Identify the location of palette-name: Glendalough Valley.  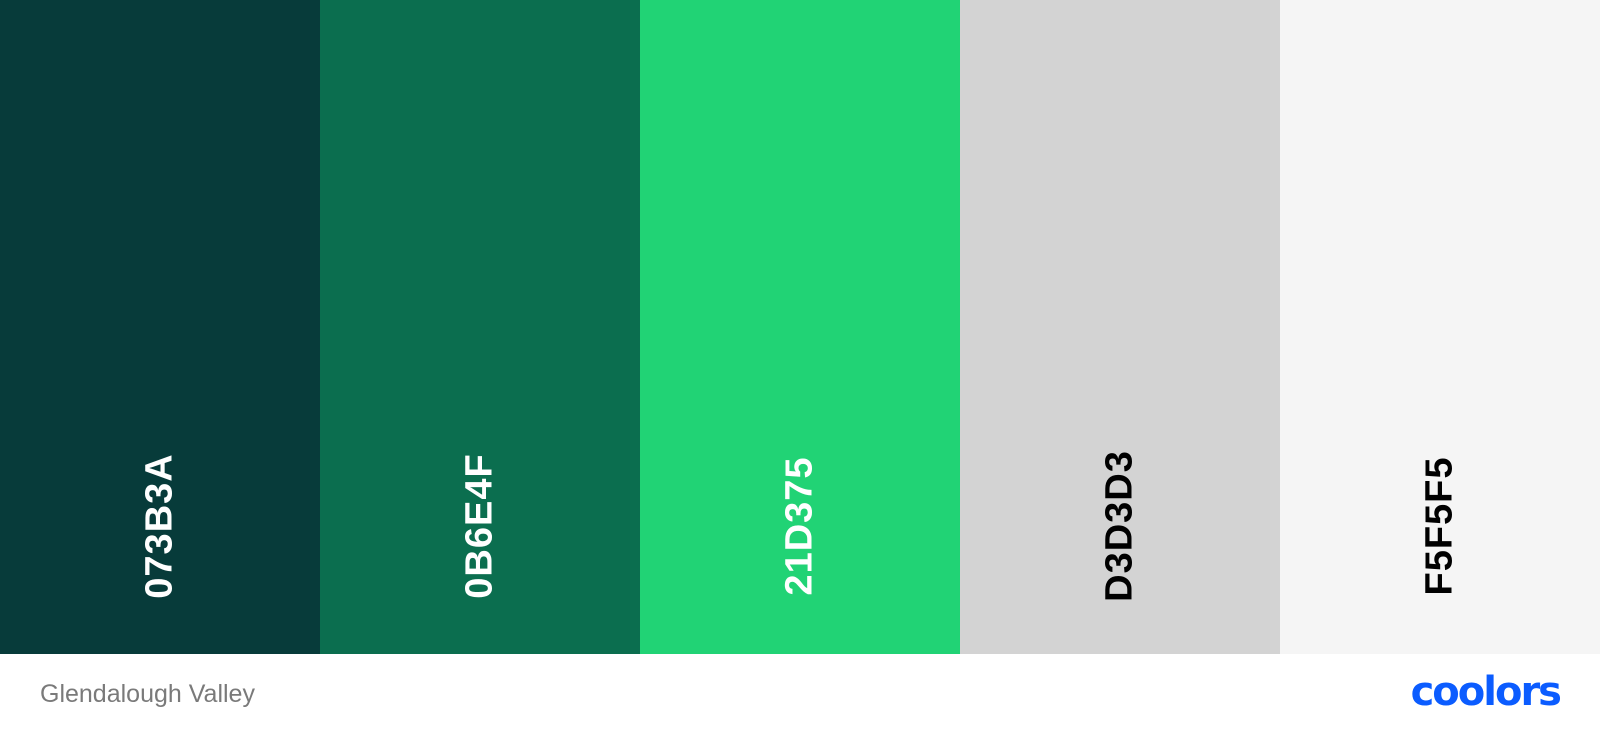
(147, 694).